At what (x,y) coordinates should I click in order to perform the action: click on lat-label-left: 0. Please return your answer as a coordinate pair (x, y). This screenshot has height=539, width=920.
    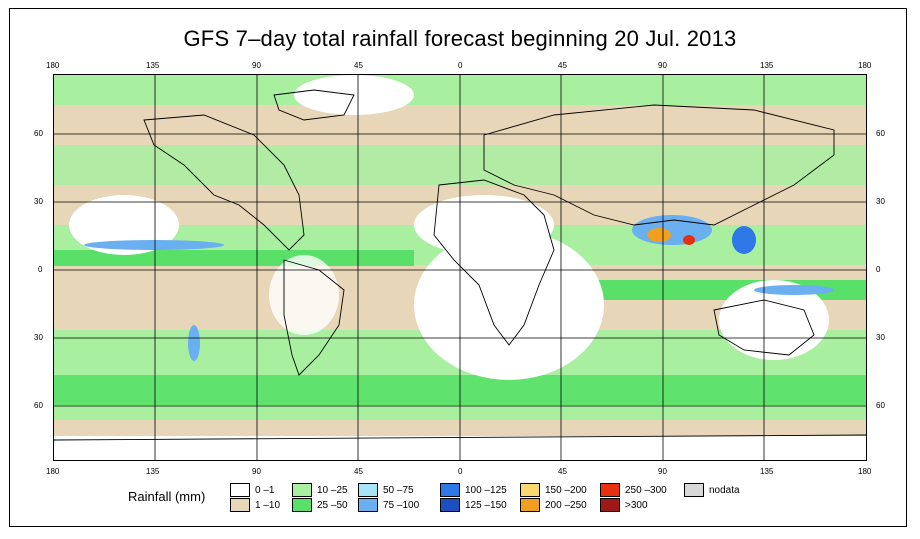
    Looking at the image, I should click on (40, 269).